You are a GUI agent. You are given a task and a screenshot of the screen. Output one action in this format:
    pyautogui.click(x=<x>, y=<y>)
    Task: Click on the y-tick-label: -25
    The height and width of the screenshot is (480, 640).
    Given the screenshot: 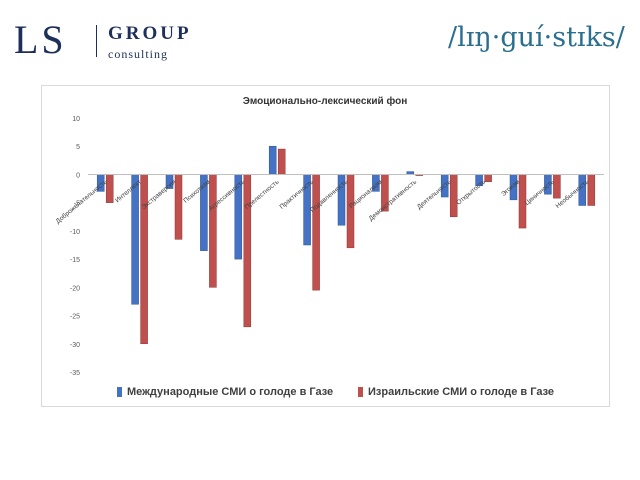 What is the action you would take?
    pyautogui.click(x=75, y=317)
    